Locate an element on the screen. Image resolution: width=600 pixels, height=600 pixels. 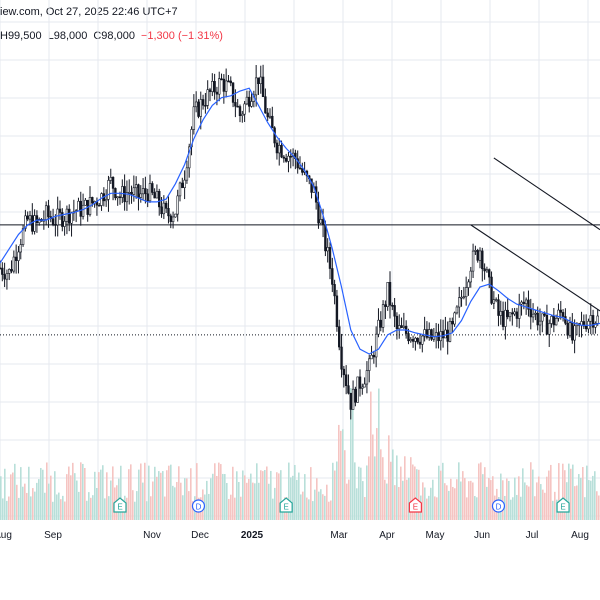
x-tick-label: 2025 is located at coordinates (252, 535).